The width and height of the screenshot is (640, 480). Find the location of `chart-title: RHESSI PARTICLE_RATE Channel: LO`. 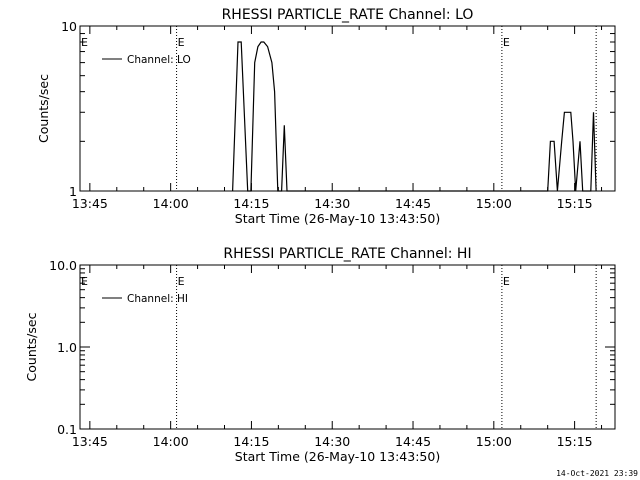

chart-title: RHESSI PARTICLE_RATE Channel: LO is located at coordinates (348, 15).